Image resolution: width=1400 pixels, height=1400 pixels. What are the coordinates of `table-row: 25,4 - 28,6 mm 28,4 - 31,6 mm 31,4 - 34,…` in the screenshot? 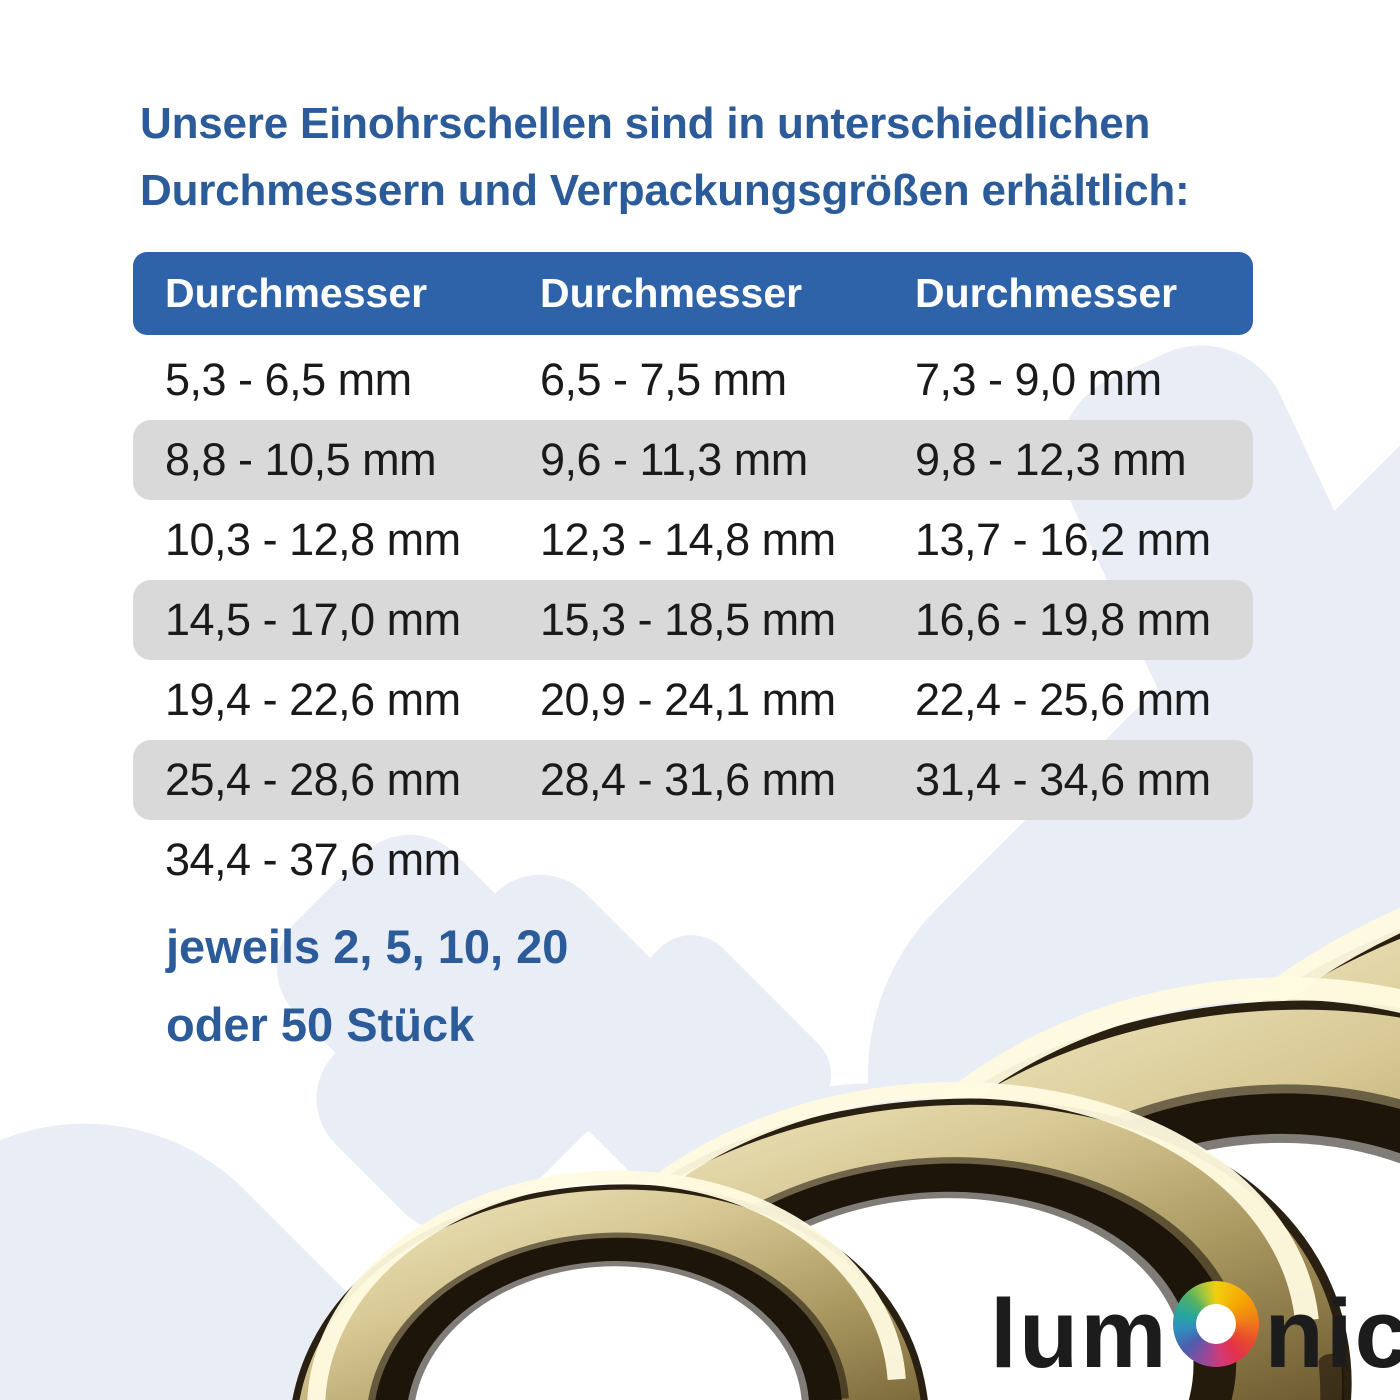 It's located at (693, 780).